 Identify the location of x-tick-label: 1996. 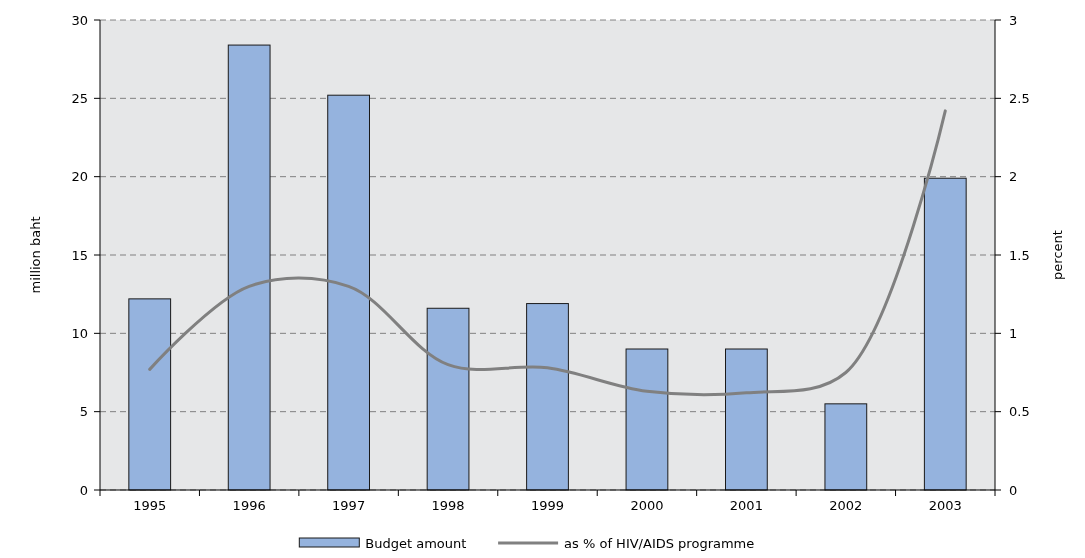
(249, 505).